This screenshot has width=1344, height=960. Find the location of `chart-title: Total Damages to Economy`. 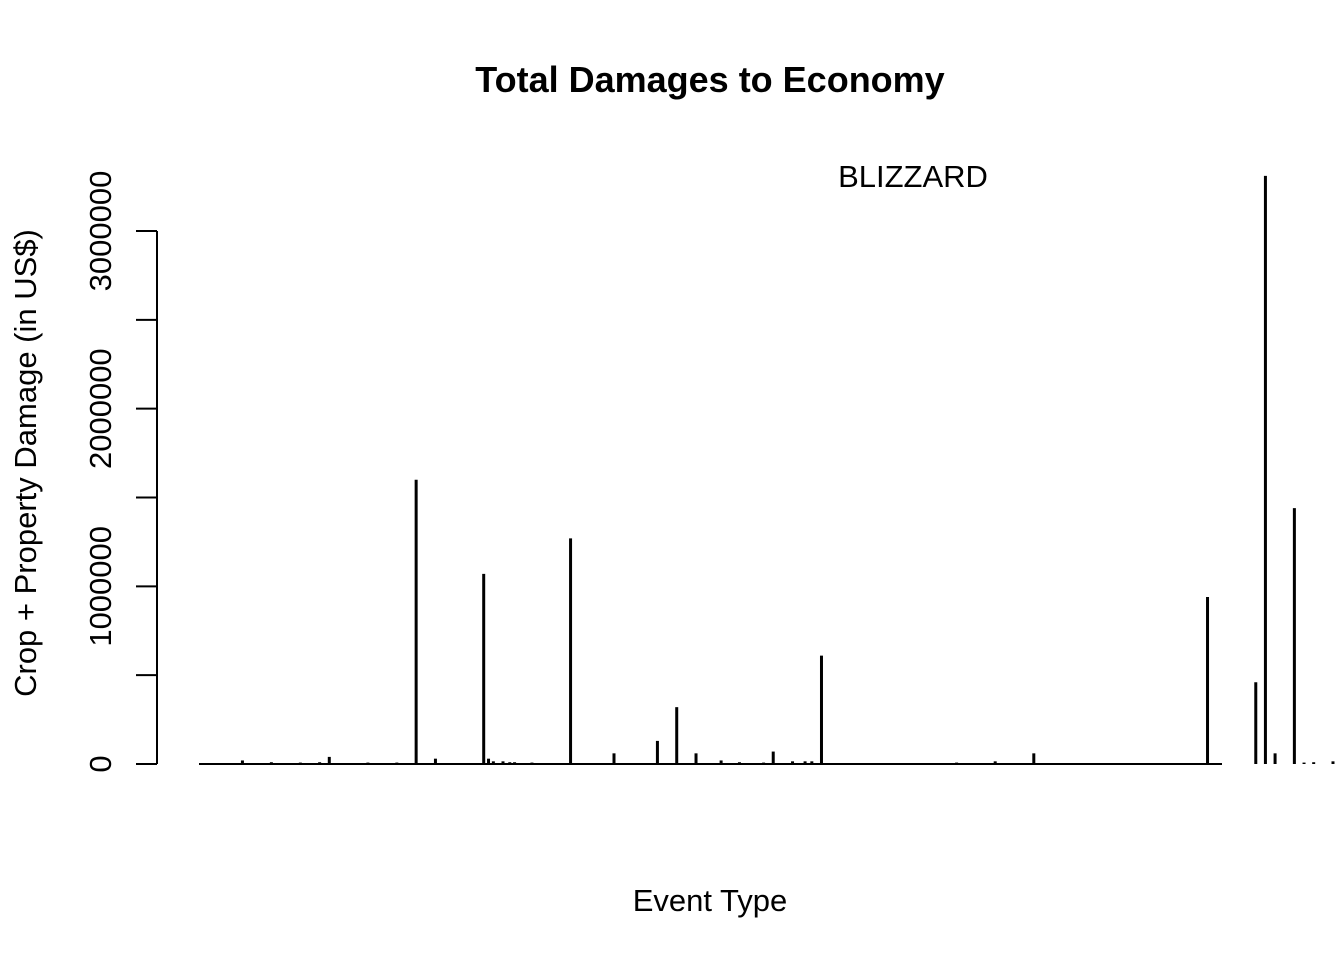

chart-title: Total Damages to Economy is located at coordinates (709, 79).